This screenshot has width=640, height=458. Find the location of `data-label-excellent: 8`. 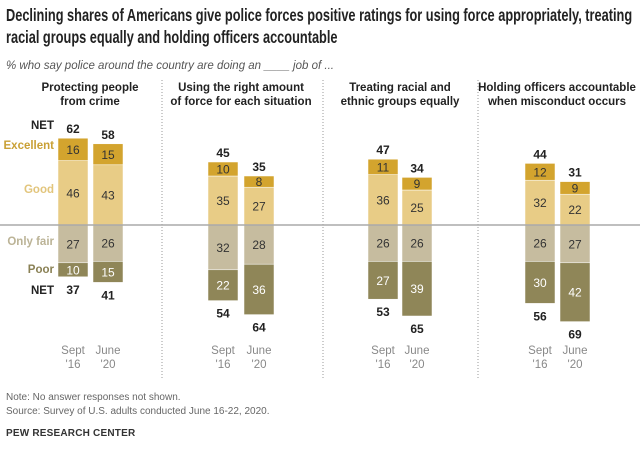

data-label-excellent: 8 is located at coordinates (259, 182).